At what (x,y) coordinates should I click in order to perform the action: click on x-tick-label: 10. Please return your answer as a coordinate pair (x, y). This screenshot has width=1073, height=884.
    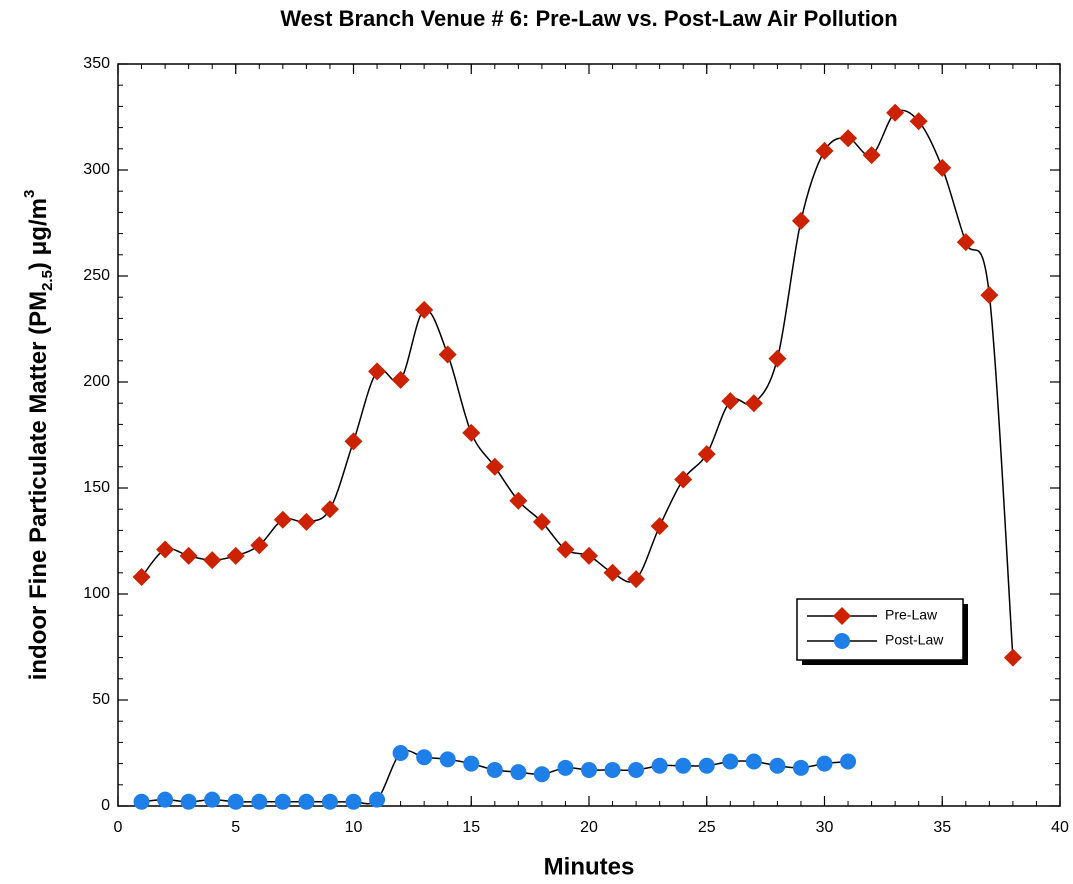
    Looking at the image, I should click on (354, 827).